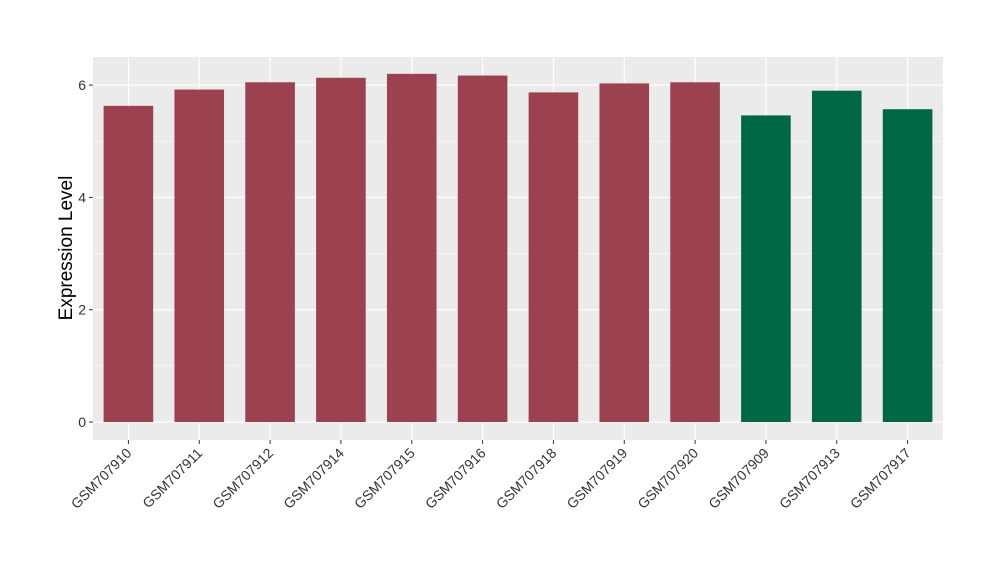 Image resolution: width=1000 pixels, height=580 pixels. What do you see at coordinates (82, 85) in the screenshot?
I see `y-tick-label: 6` at bounding box center [82, 85].